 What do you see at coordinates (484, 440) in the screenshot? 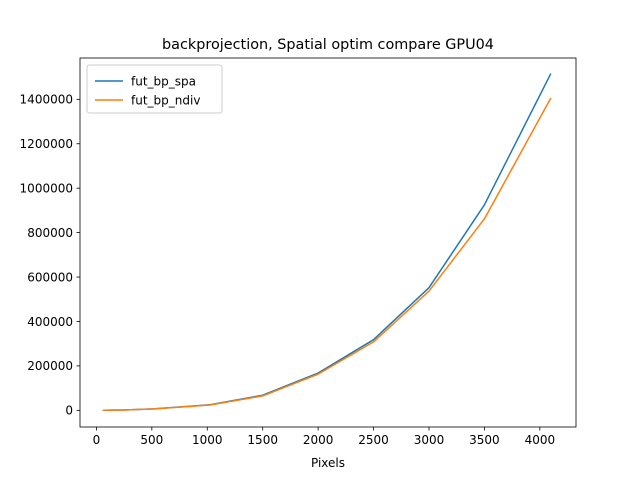
I see `x-tick-label: 3500` at bounding box center [484, 440].